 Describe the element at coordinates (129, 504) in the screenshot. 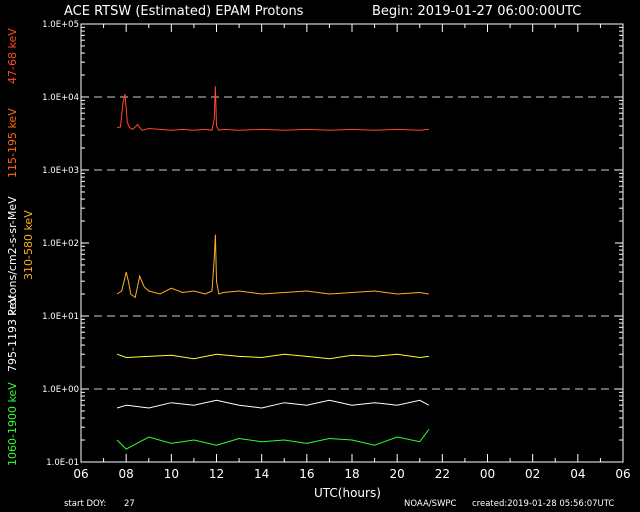

I see `start-doy-value: 27` at that location.